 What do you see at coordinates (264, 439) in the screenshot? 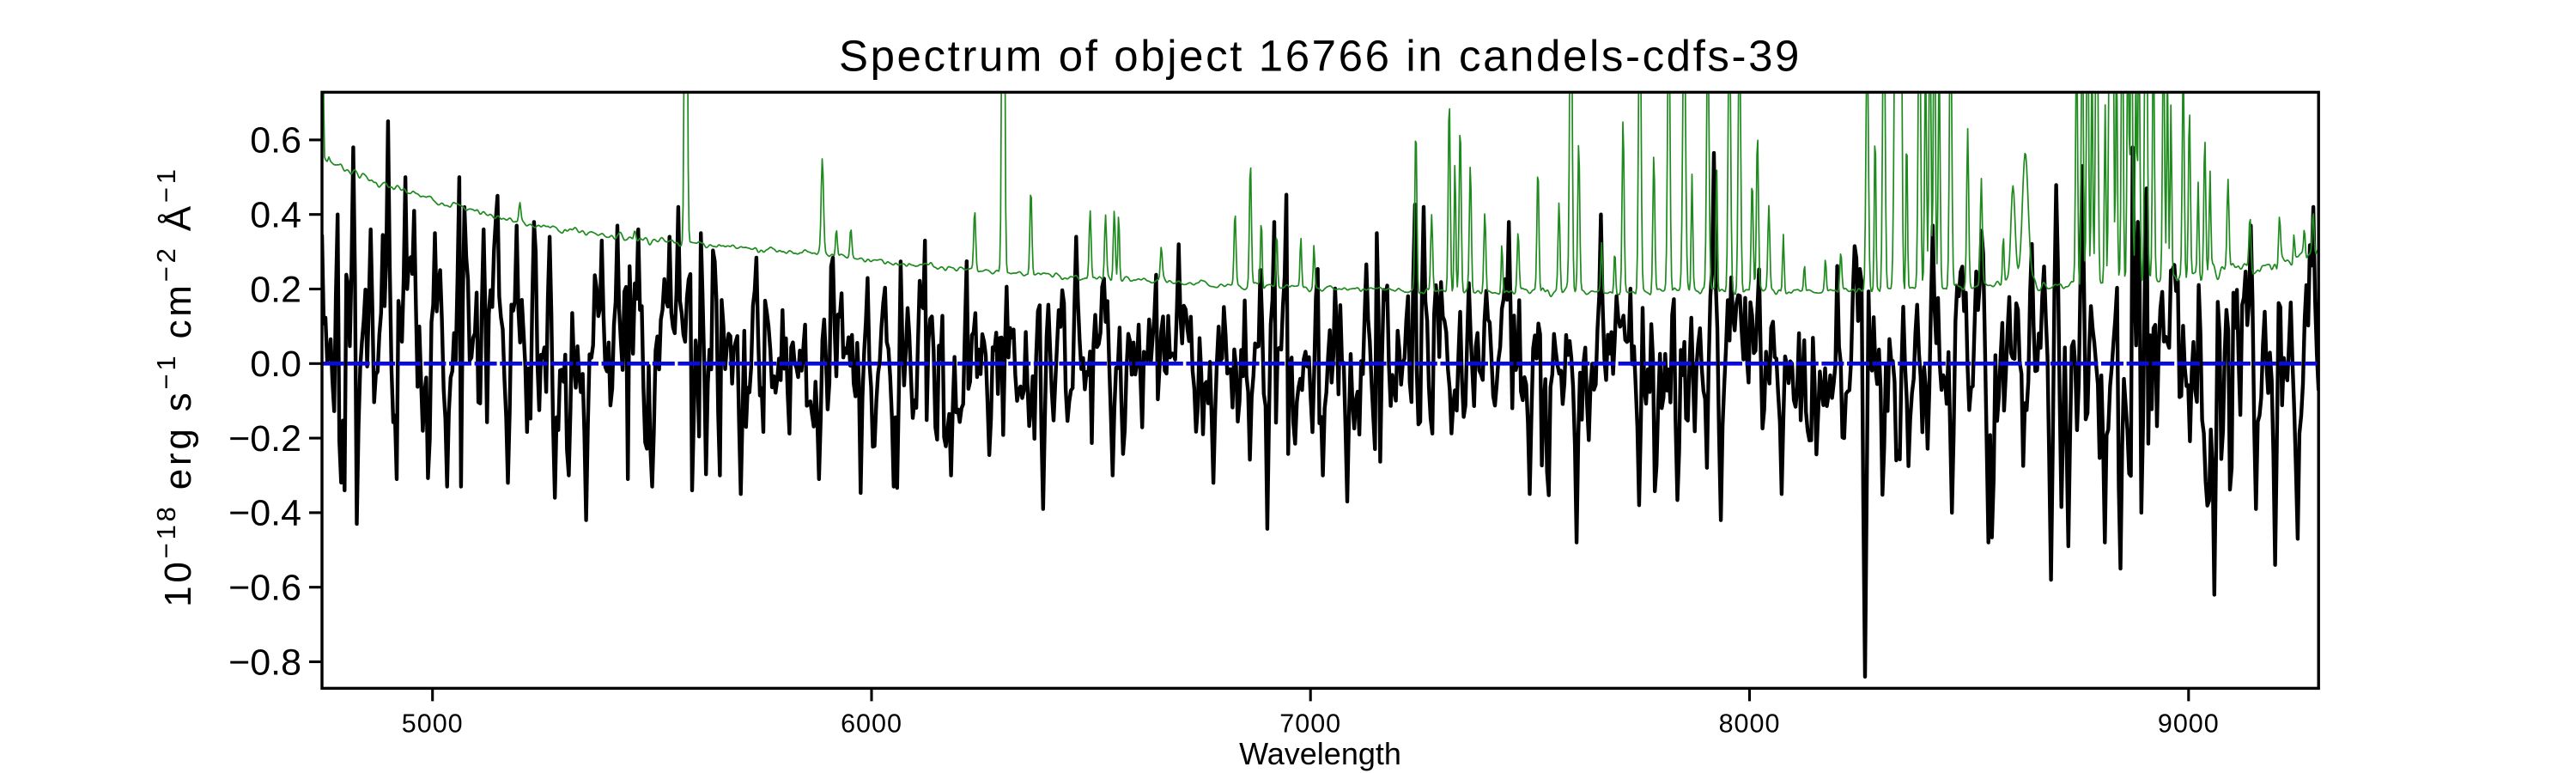
I see `svg-text: −0.2` at bounding box center [264, 439].